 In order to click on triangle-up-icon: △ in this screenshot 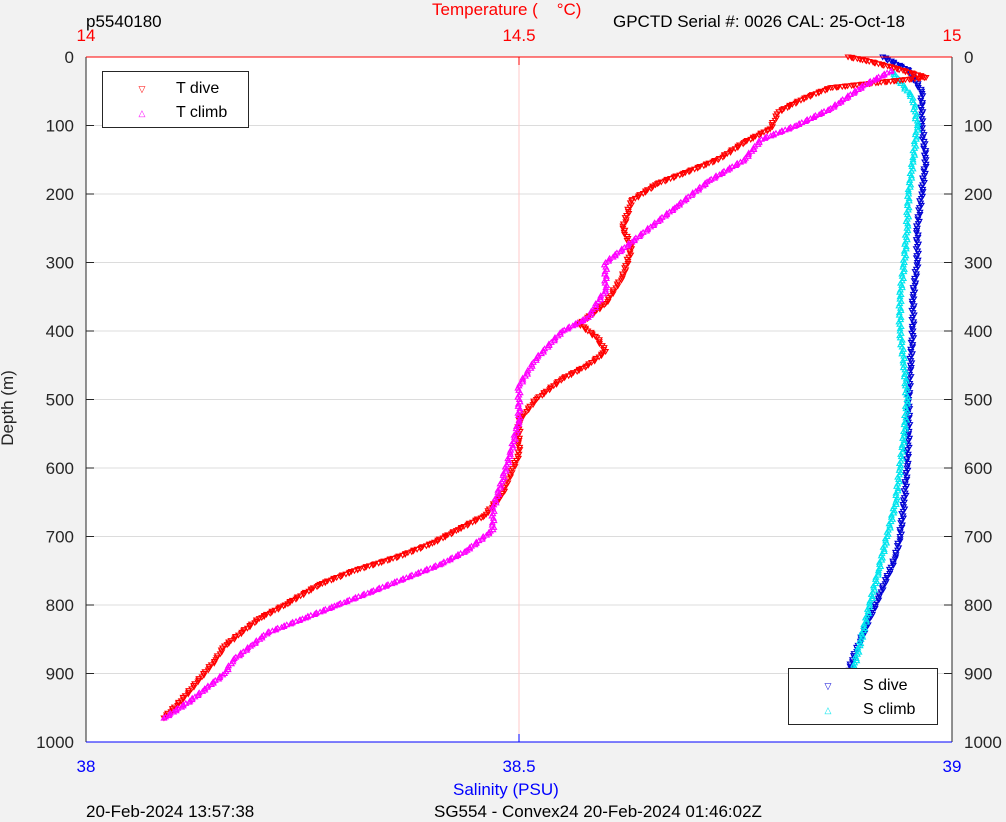, I will do `click(828, 710)`.